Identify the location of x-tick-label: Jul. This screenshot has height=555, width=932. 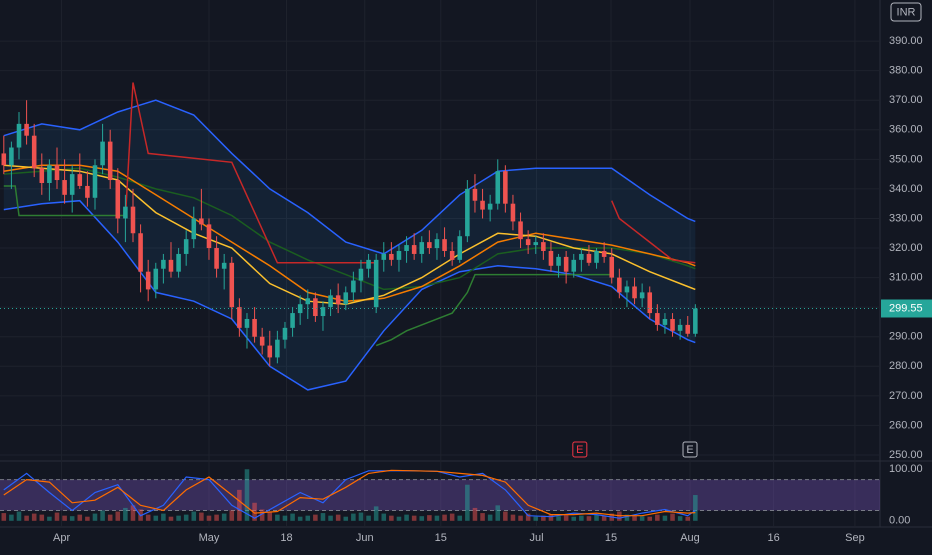
(536, 538).